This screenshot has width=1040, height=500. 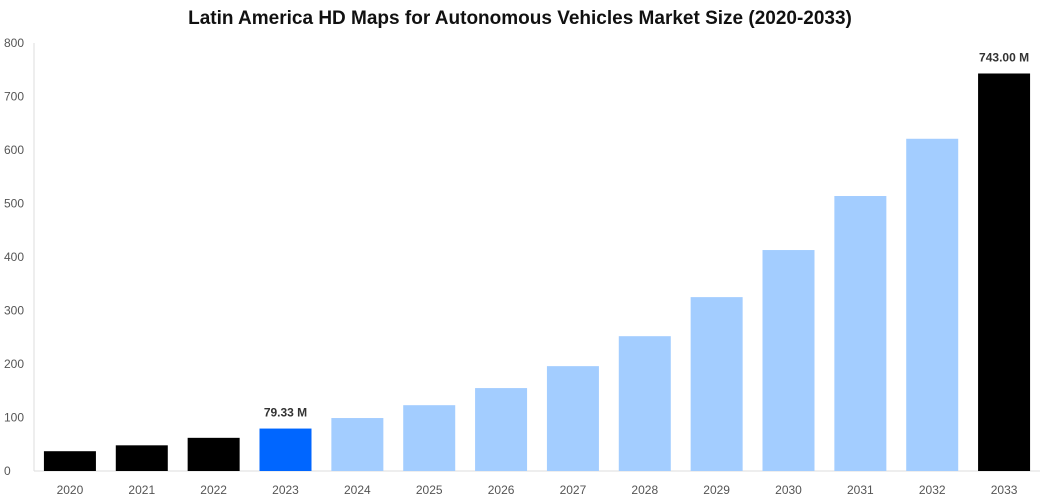 I want to click on y-tick-label: 0, so click(x=7, y=471).